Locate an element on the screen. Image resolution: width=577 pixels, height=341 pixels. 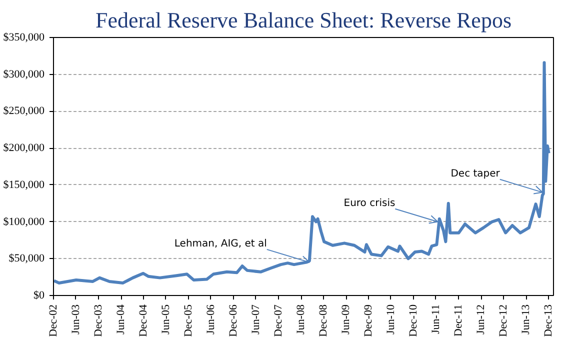
x-tick-label: Jun-09 is located at coordinates (346, 319).